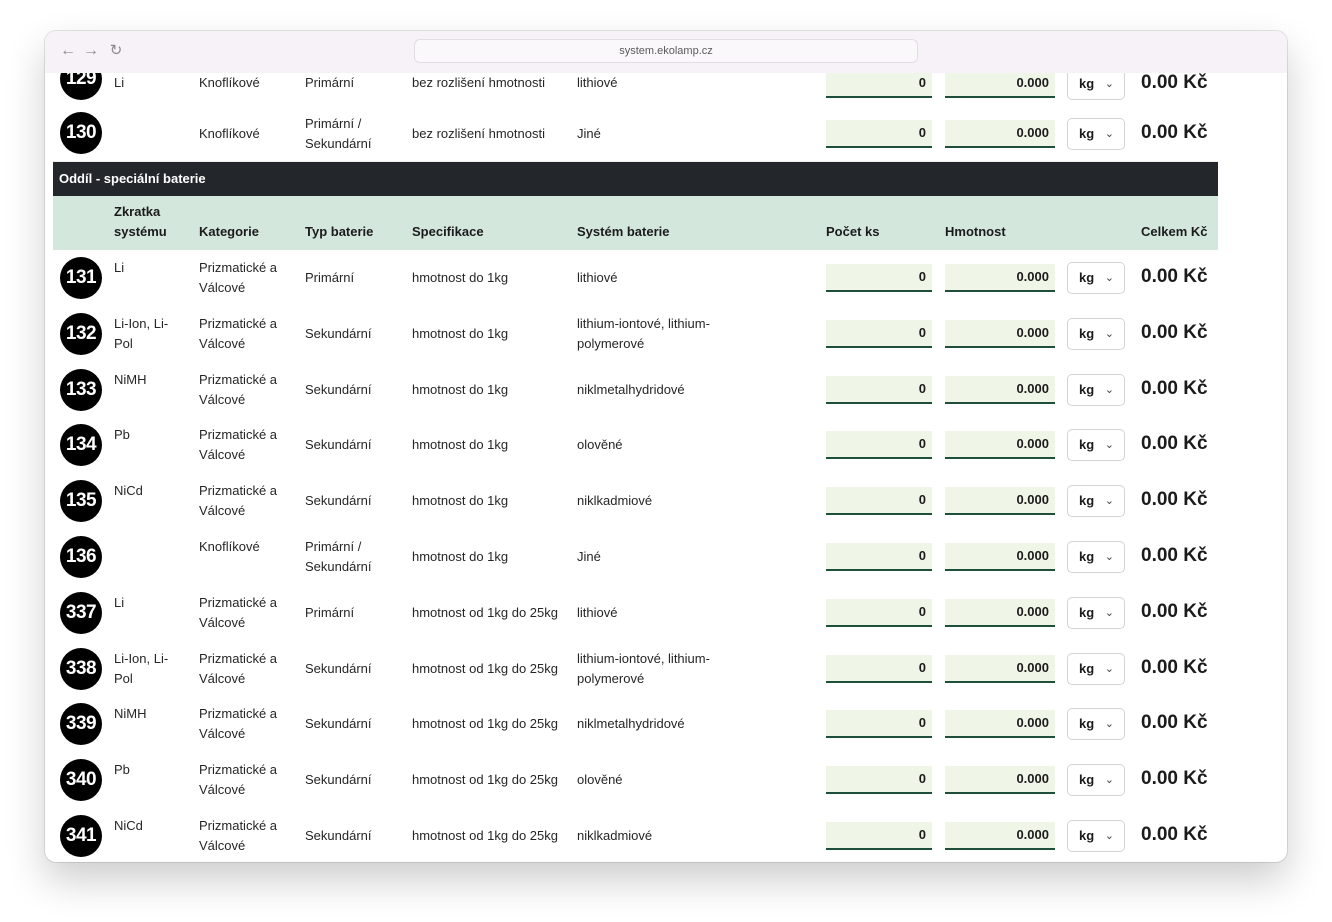  Describe the element at coordinates (122, 770) in the screenshot. I see `system-abbr: Pb` at that location.